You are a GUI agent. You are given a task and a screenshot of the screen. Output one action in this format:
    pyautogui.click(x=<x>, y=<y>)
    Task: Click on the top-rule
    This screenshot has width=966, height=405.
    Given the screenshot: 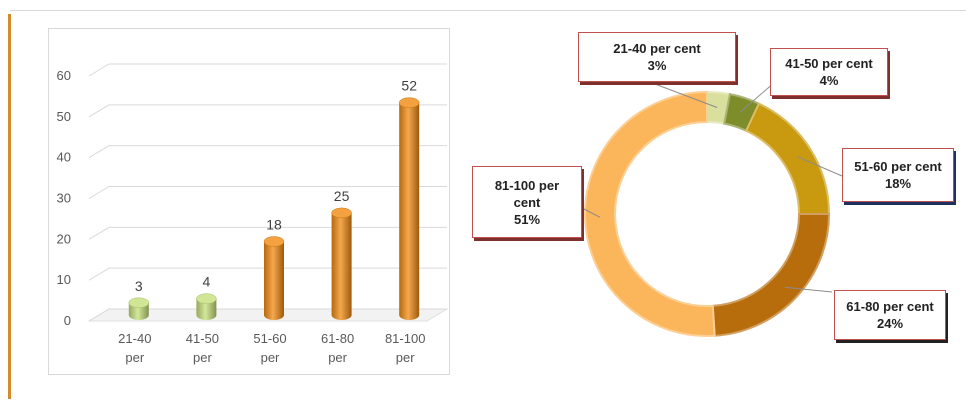 What is the action you would take?
    pyautogui.click(x=488, y=10)
    